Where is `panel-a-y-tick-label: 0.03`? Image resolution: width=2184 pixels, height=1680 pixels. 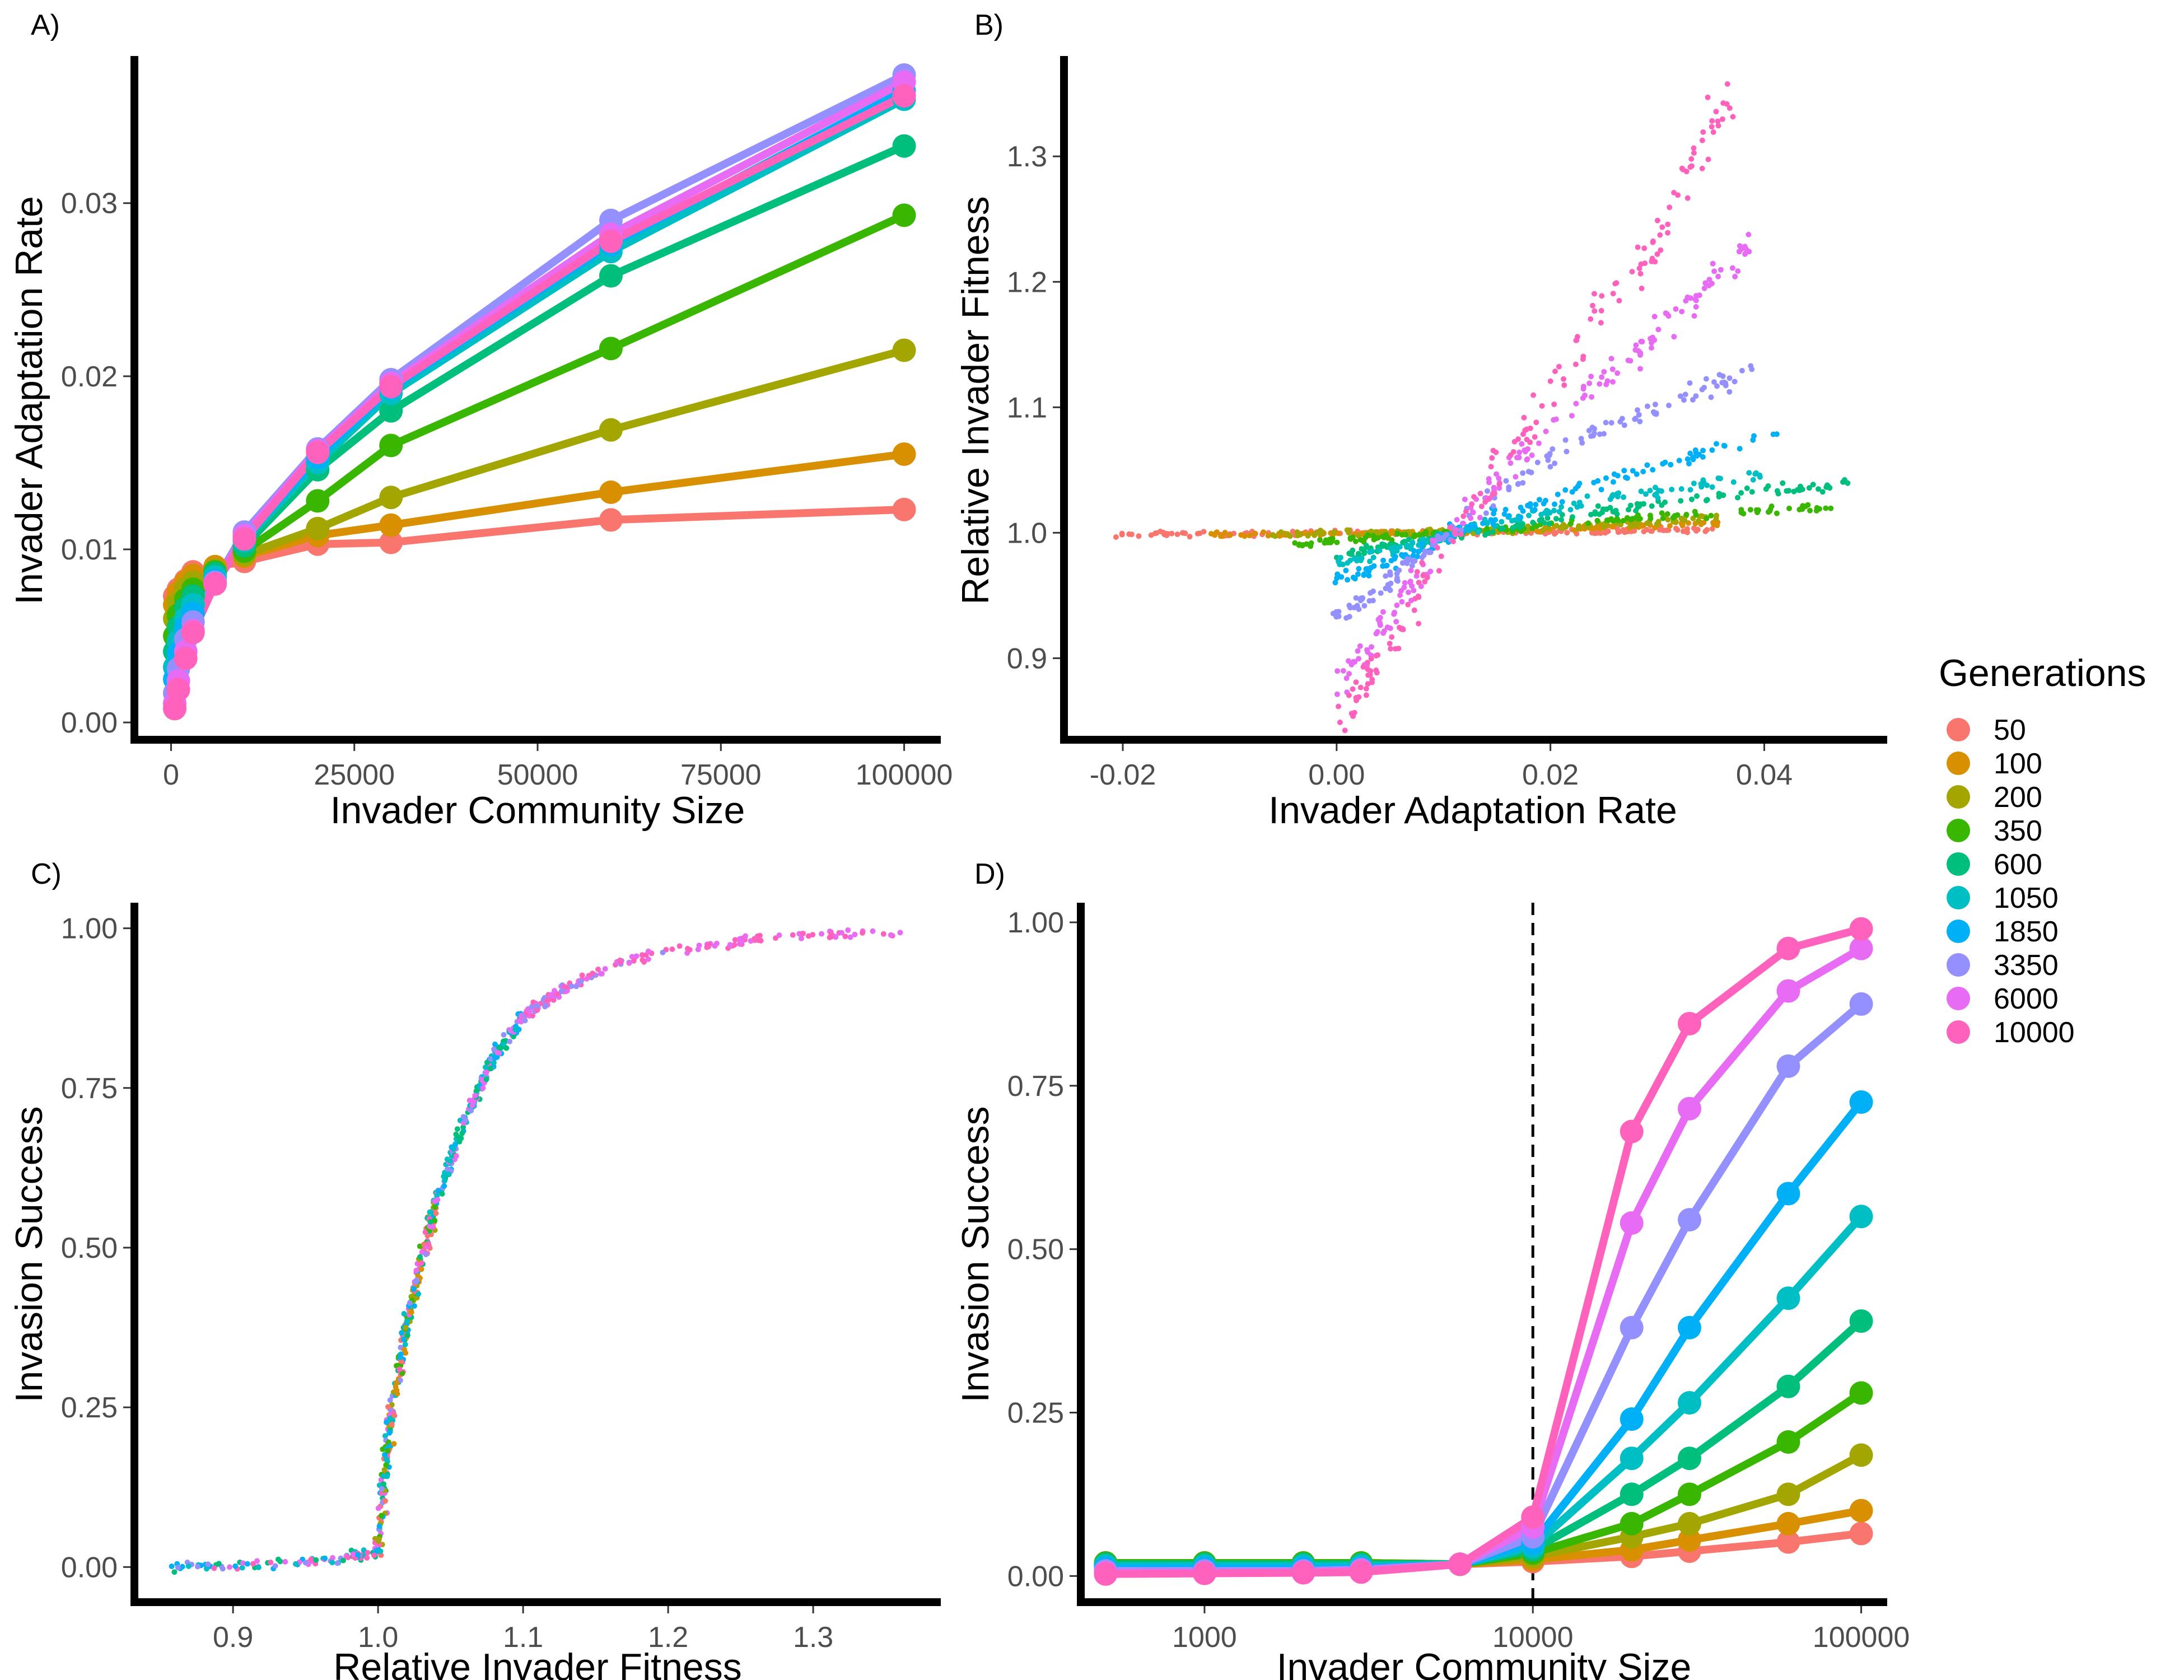
panel-a-y-tick-label: 0.03 is located at coordinates (90, 204).